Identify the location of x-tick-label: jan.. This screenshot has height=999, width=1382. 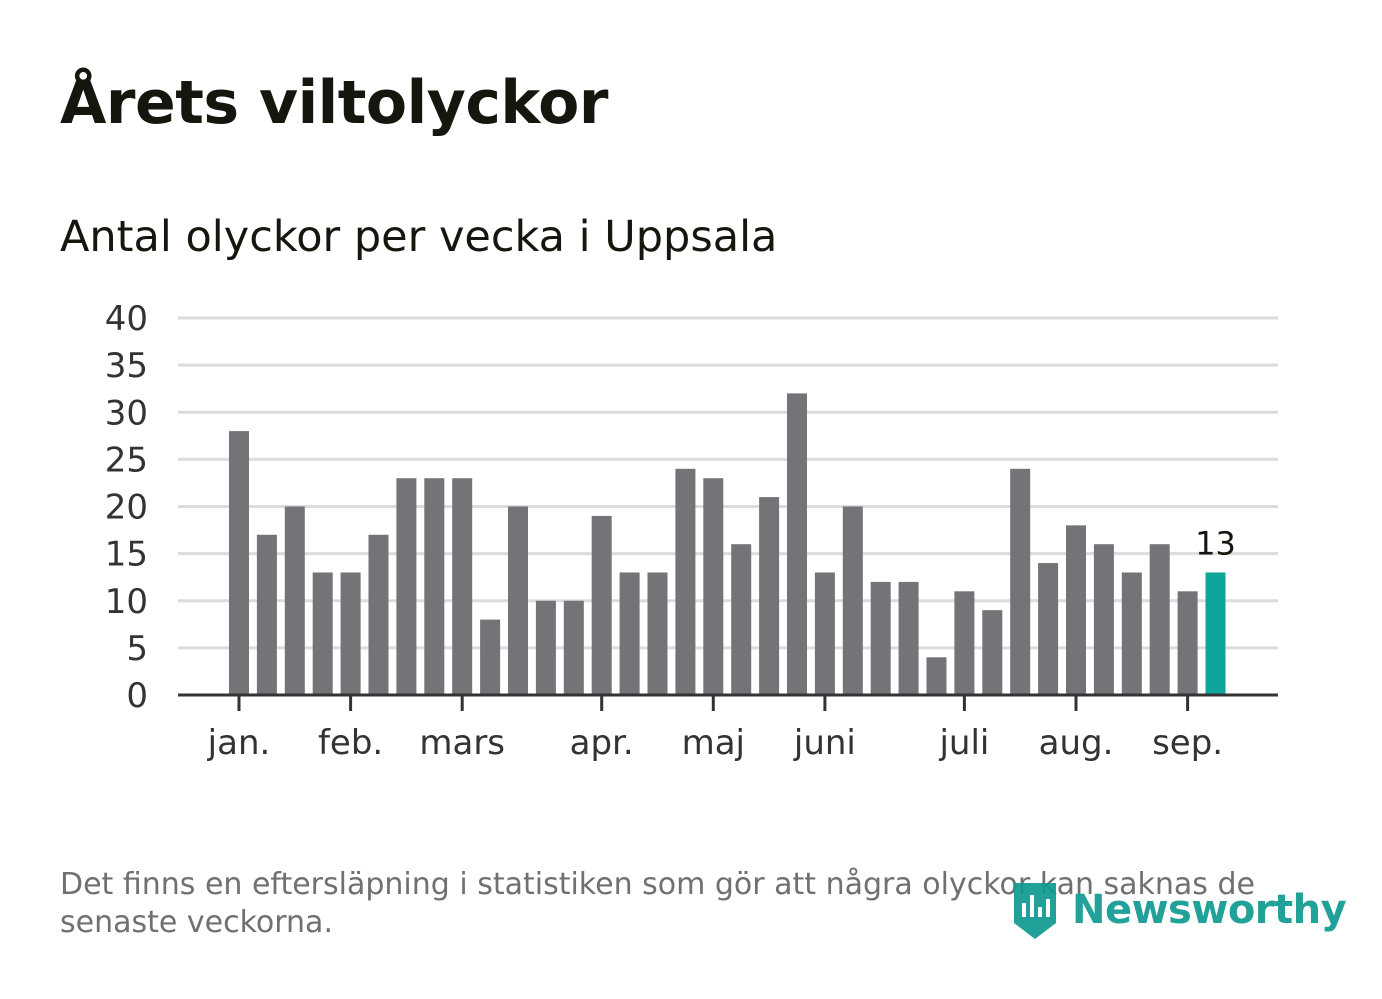
(239, 743).